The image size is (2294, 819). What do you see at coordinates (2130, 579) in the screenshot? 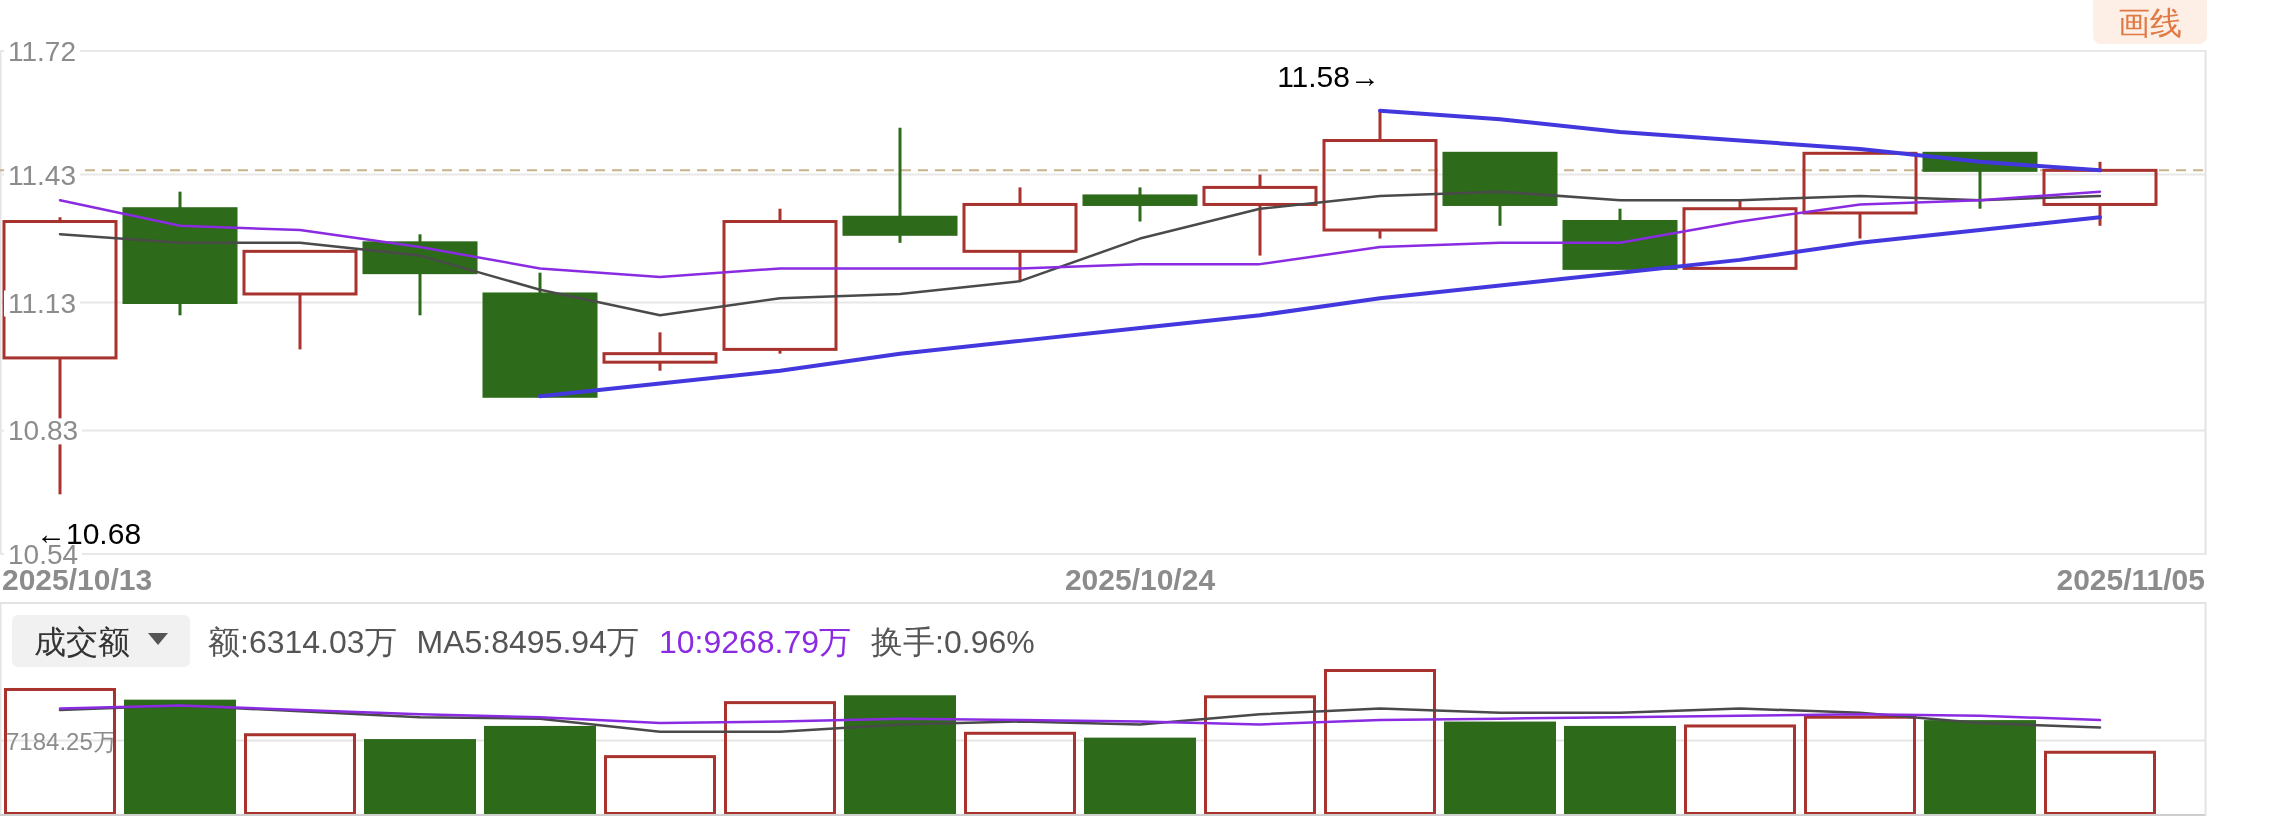
I see `x-tick-label: 2025/11/05` at bounding box center [2130, 579].